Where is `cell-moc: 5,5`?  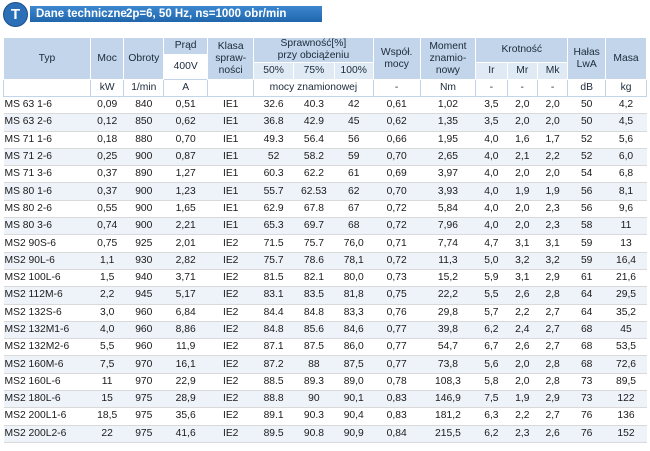
cell-moc: 5,5 is located at coordinates (107, 347).